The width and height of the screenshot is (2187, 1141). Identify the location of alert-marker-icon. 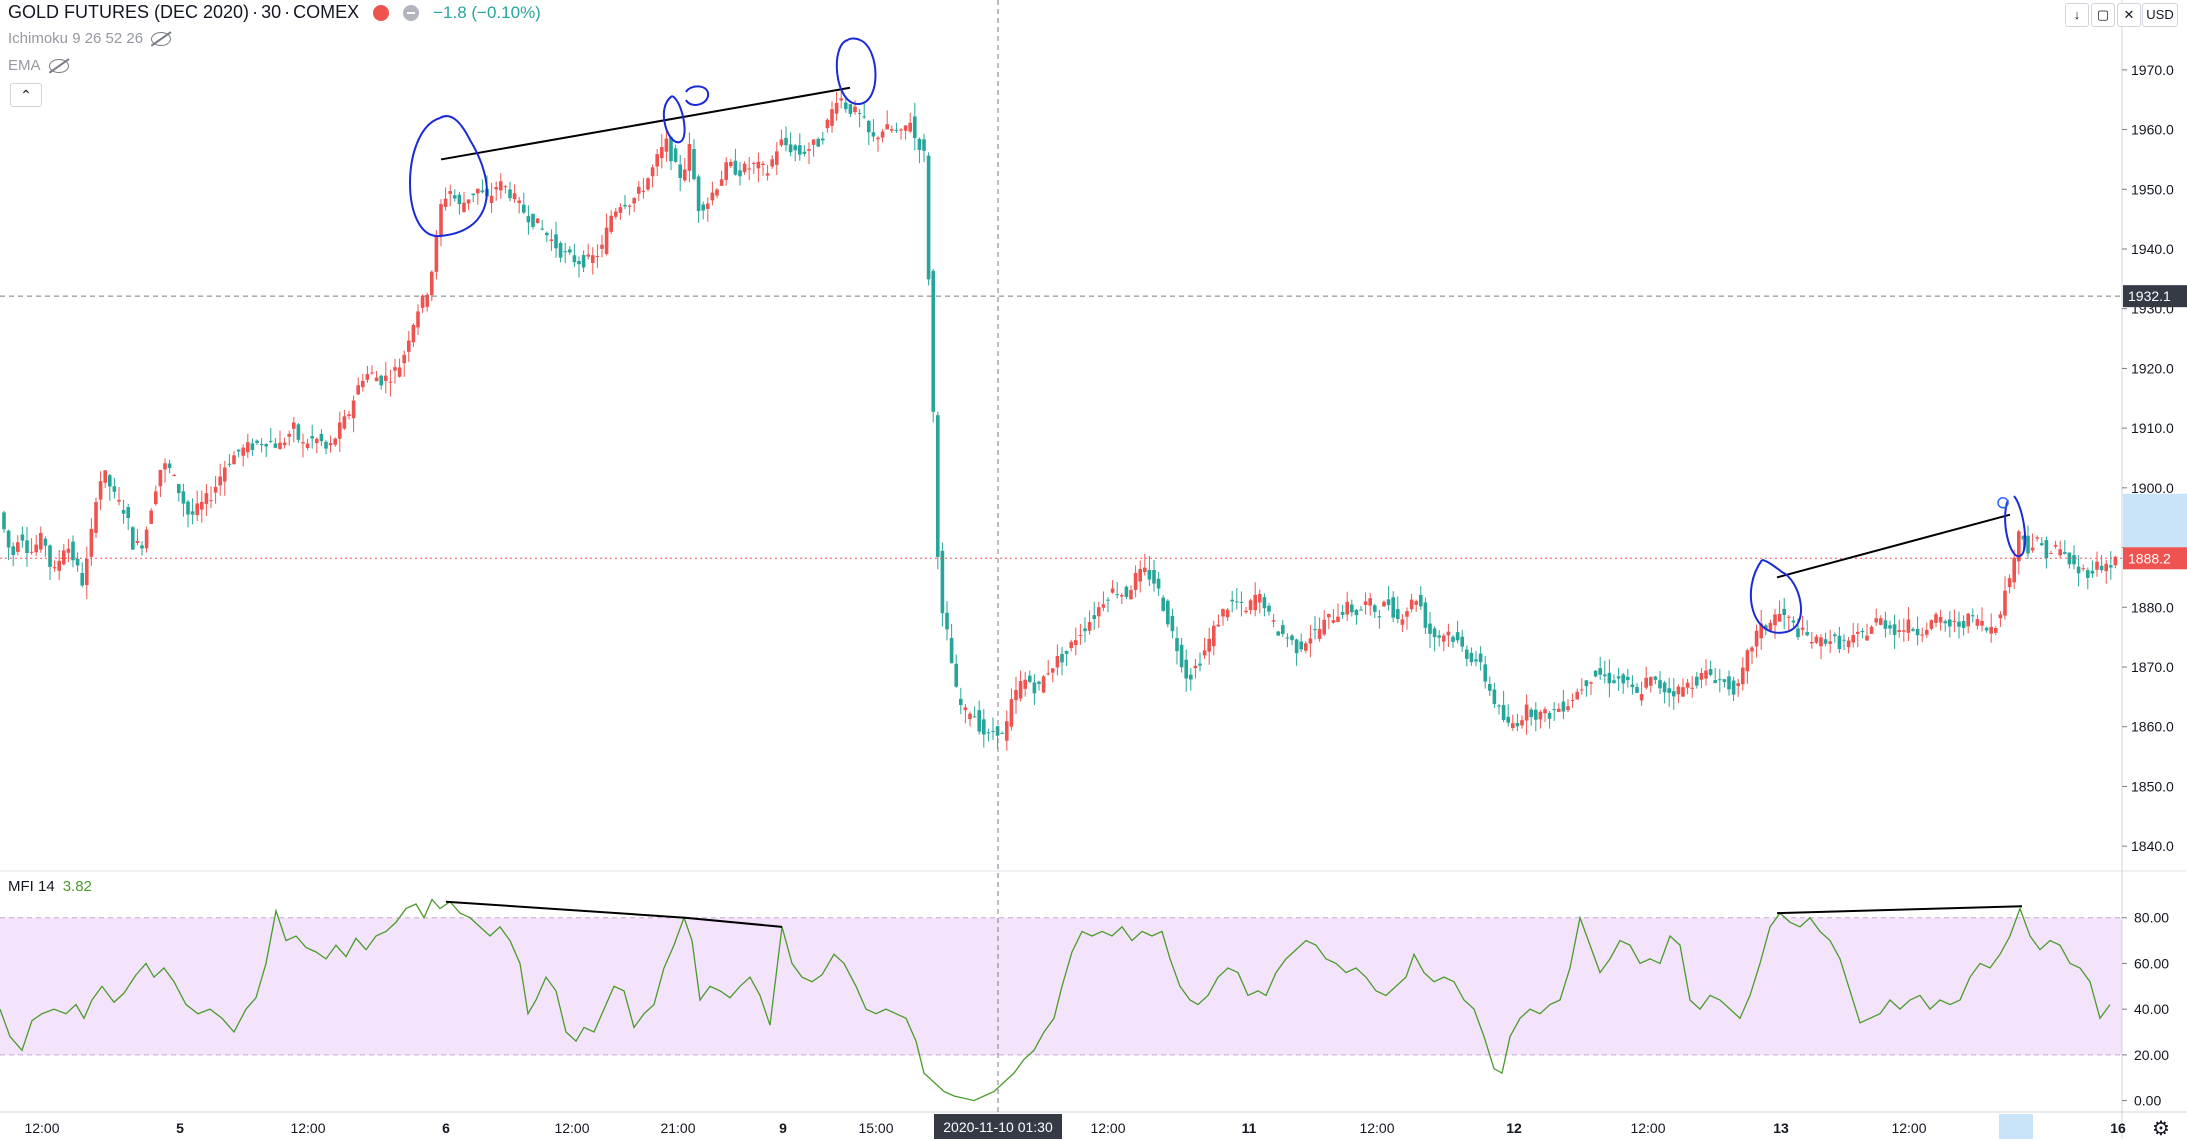
(2003, 503).